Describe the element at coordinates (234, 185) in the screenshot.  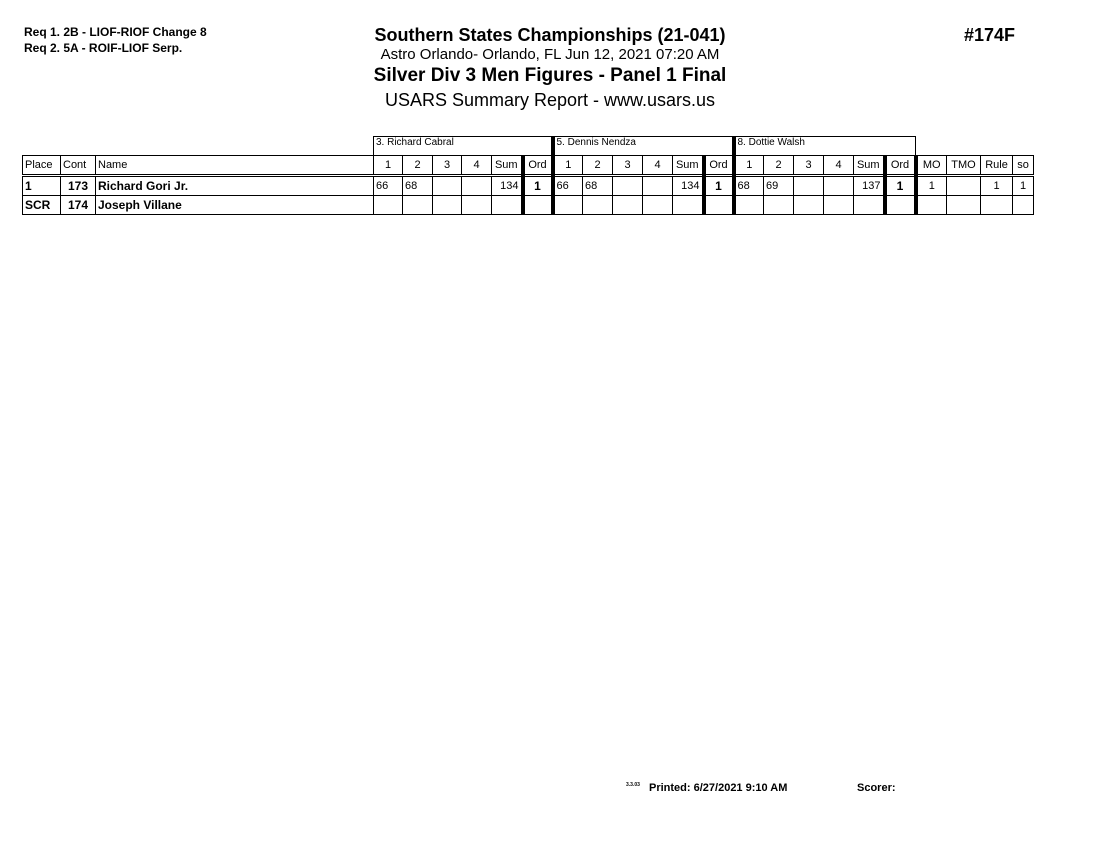
I see `skater-name: Richard Gori Jr.` at that location.